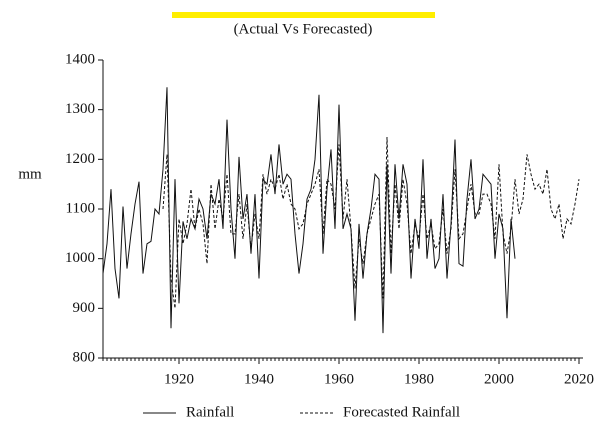 The height and width of the screenshot is (428, 601). Describe the element at coordinates (401, 412) in the screenshot. I see `legend-label: Forecasted Rainfall` at that location.